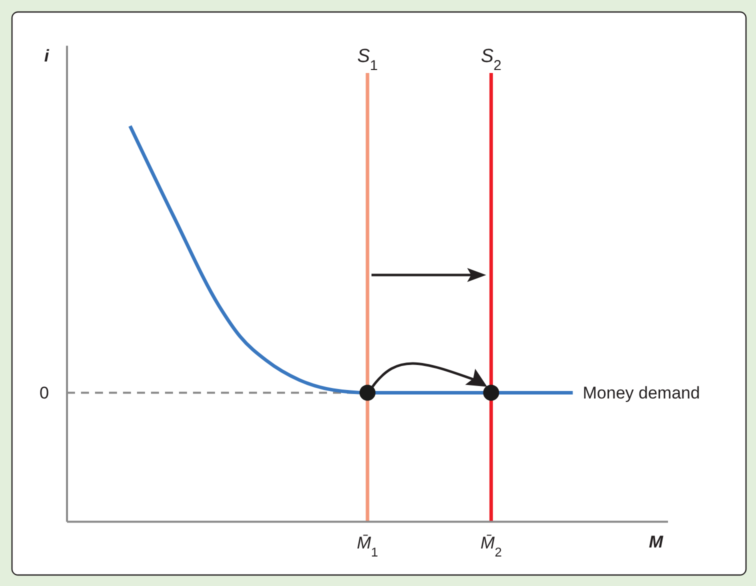 The image size is (756, 586). Describe the element at coordinates (491, 60) in the screenshot. I see `ref-line-label: S$_{2}$` at that location.